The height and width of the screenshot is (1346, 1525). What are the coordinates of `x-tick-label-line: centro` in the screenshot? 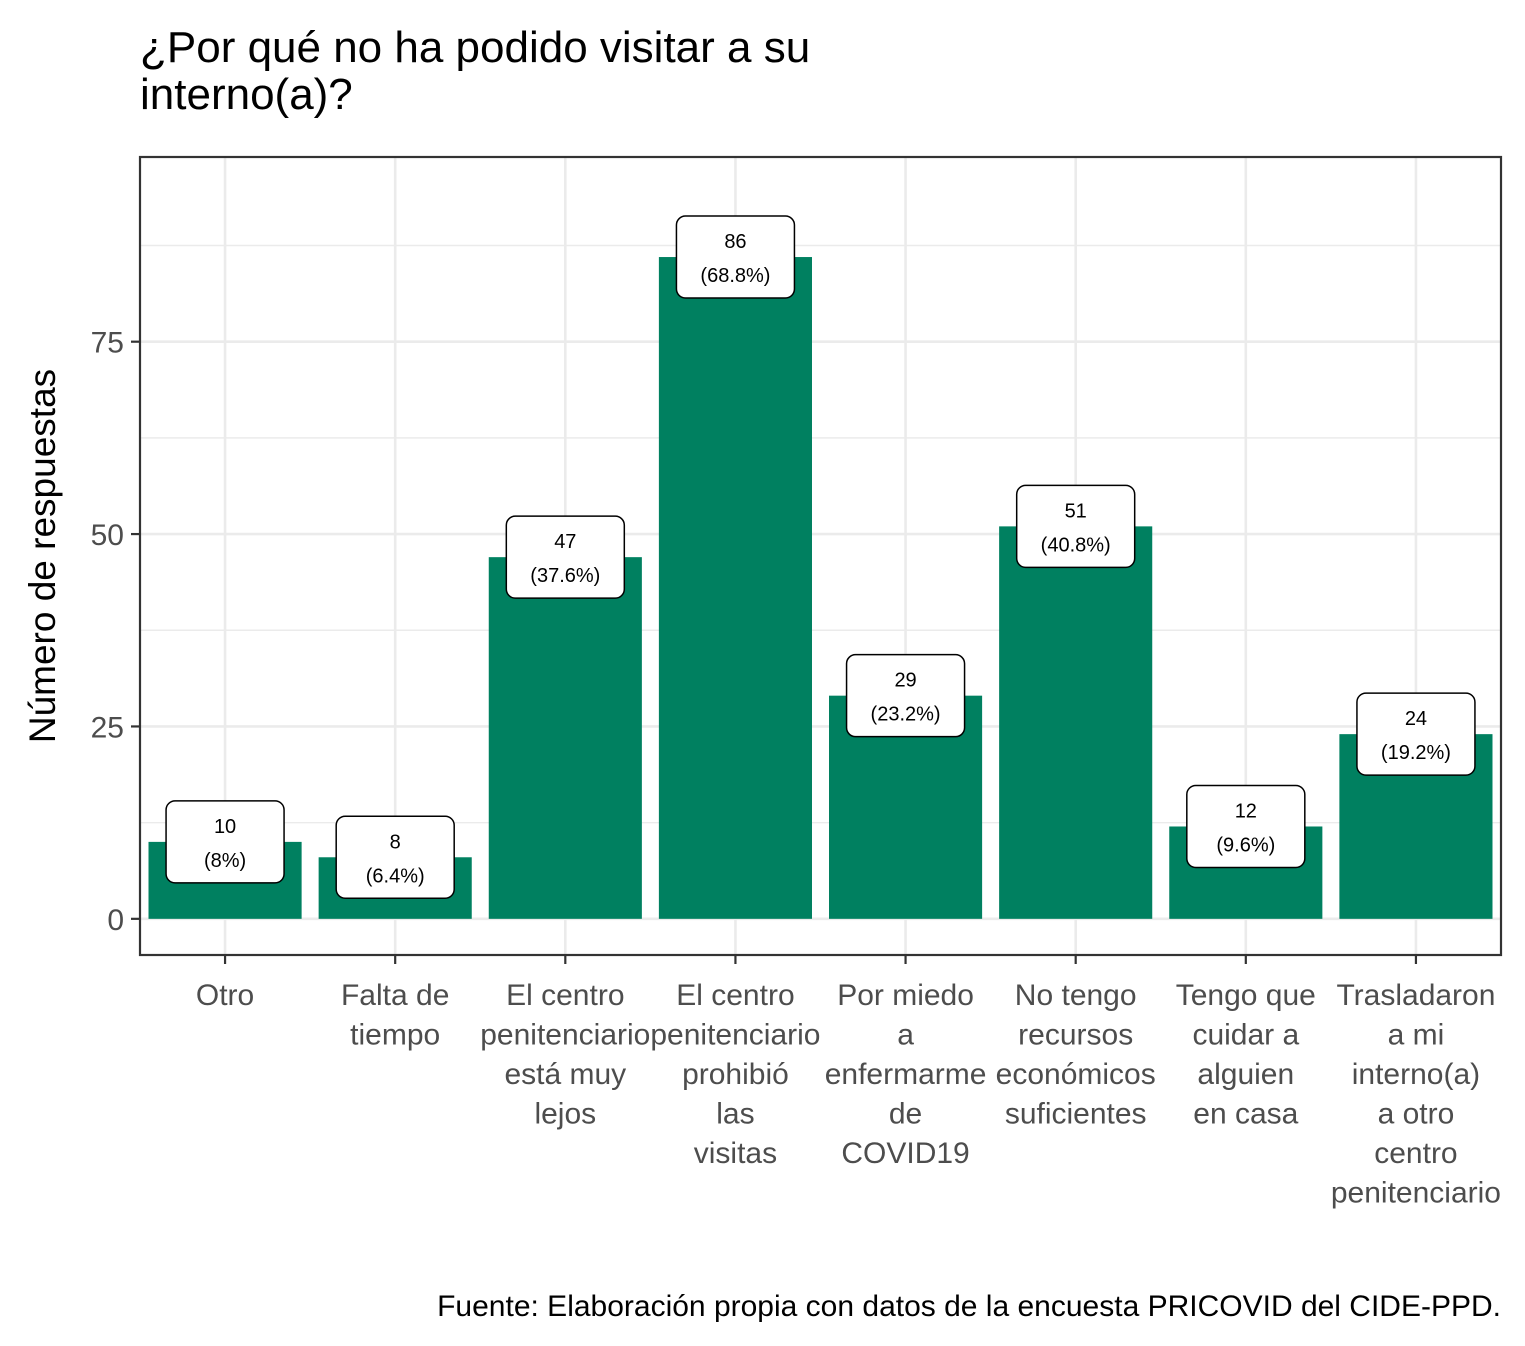 It's located at (1415, 1153).